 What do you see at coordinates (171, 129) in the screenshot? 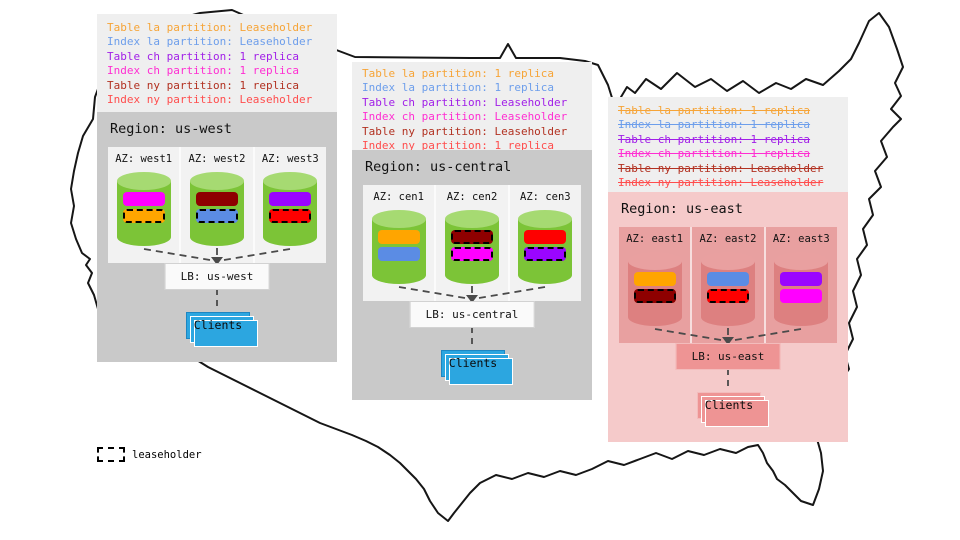
I see `region-title: Region: us-west` at bounding box center [171, 129].